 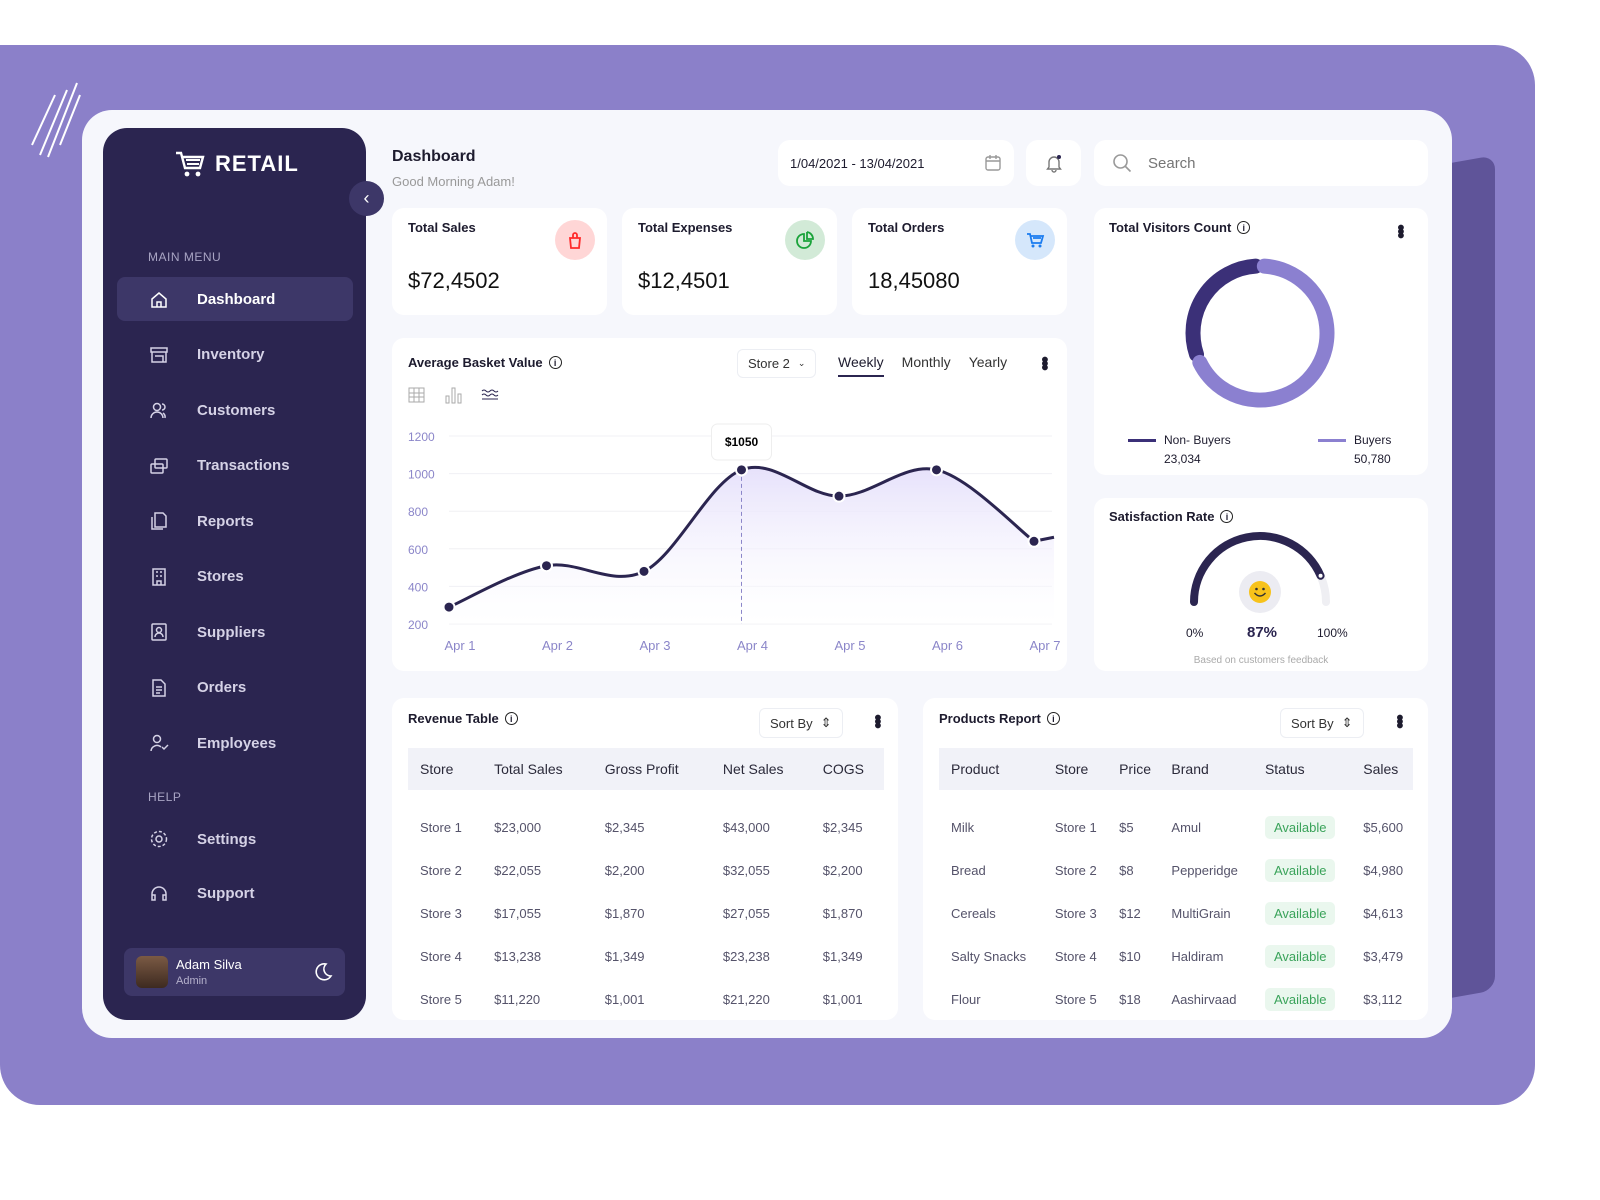 What do you see at coordinates (1133, 769) in the screenshot?
I see `column-header: Price` at bounding box center [1133, 769].